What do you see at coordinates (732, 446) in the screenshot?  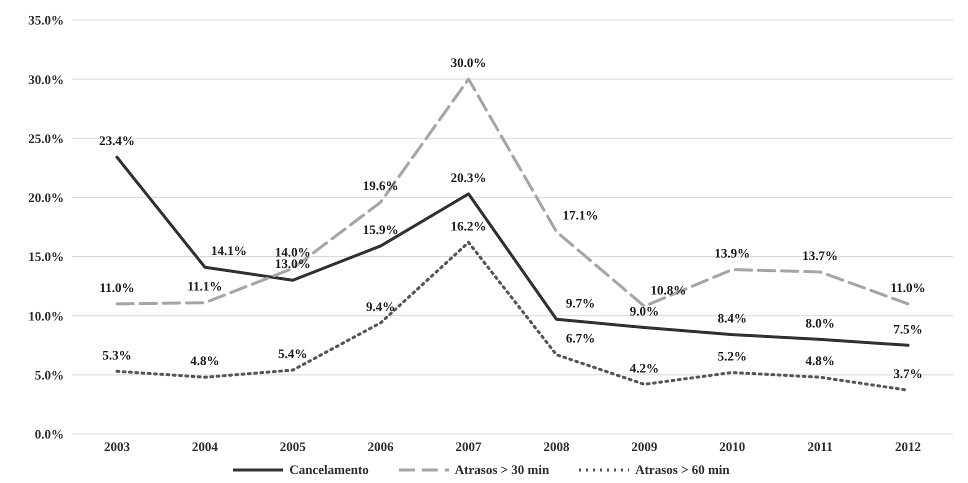 I see `x-tick-label: 2010` at bounding box center [732, 446].